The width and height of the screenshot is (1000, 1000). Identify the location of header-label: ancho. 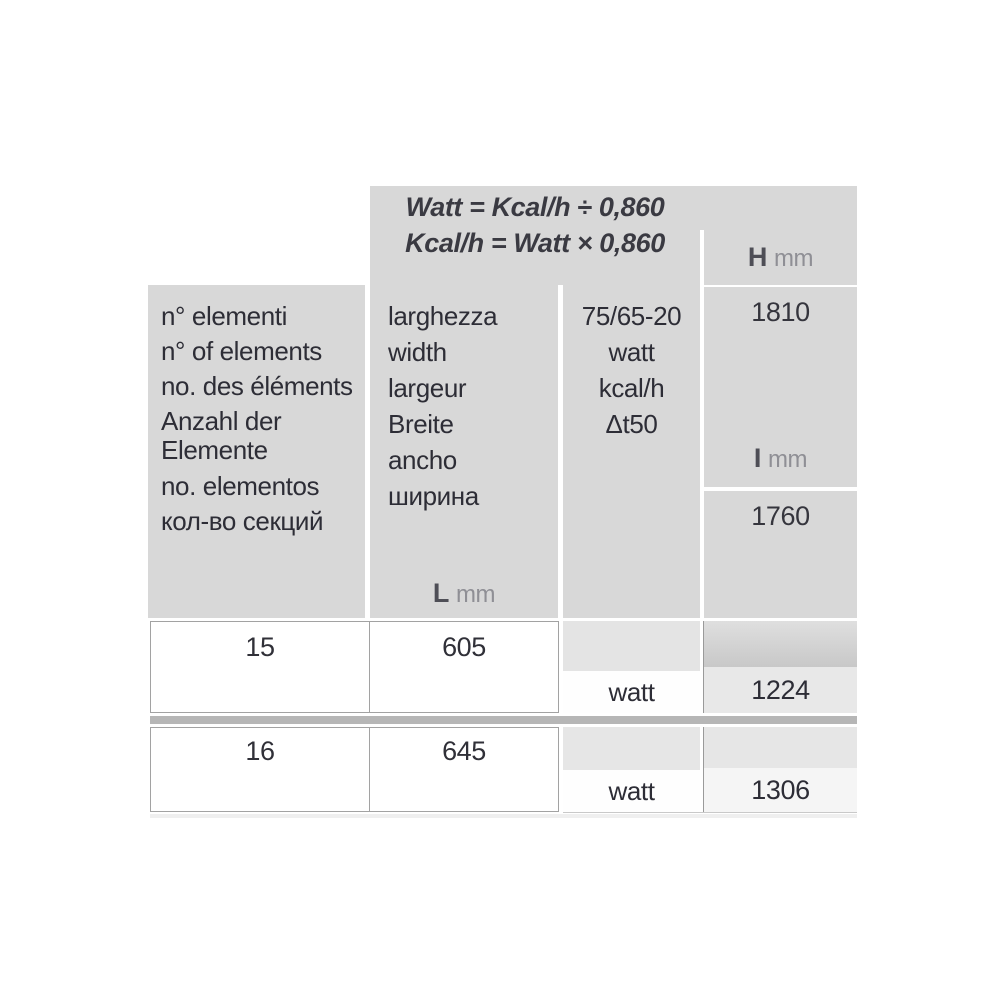
(422, 460).